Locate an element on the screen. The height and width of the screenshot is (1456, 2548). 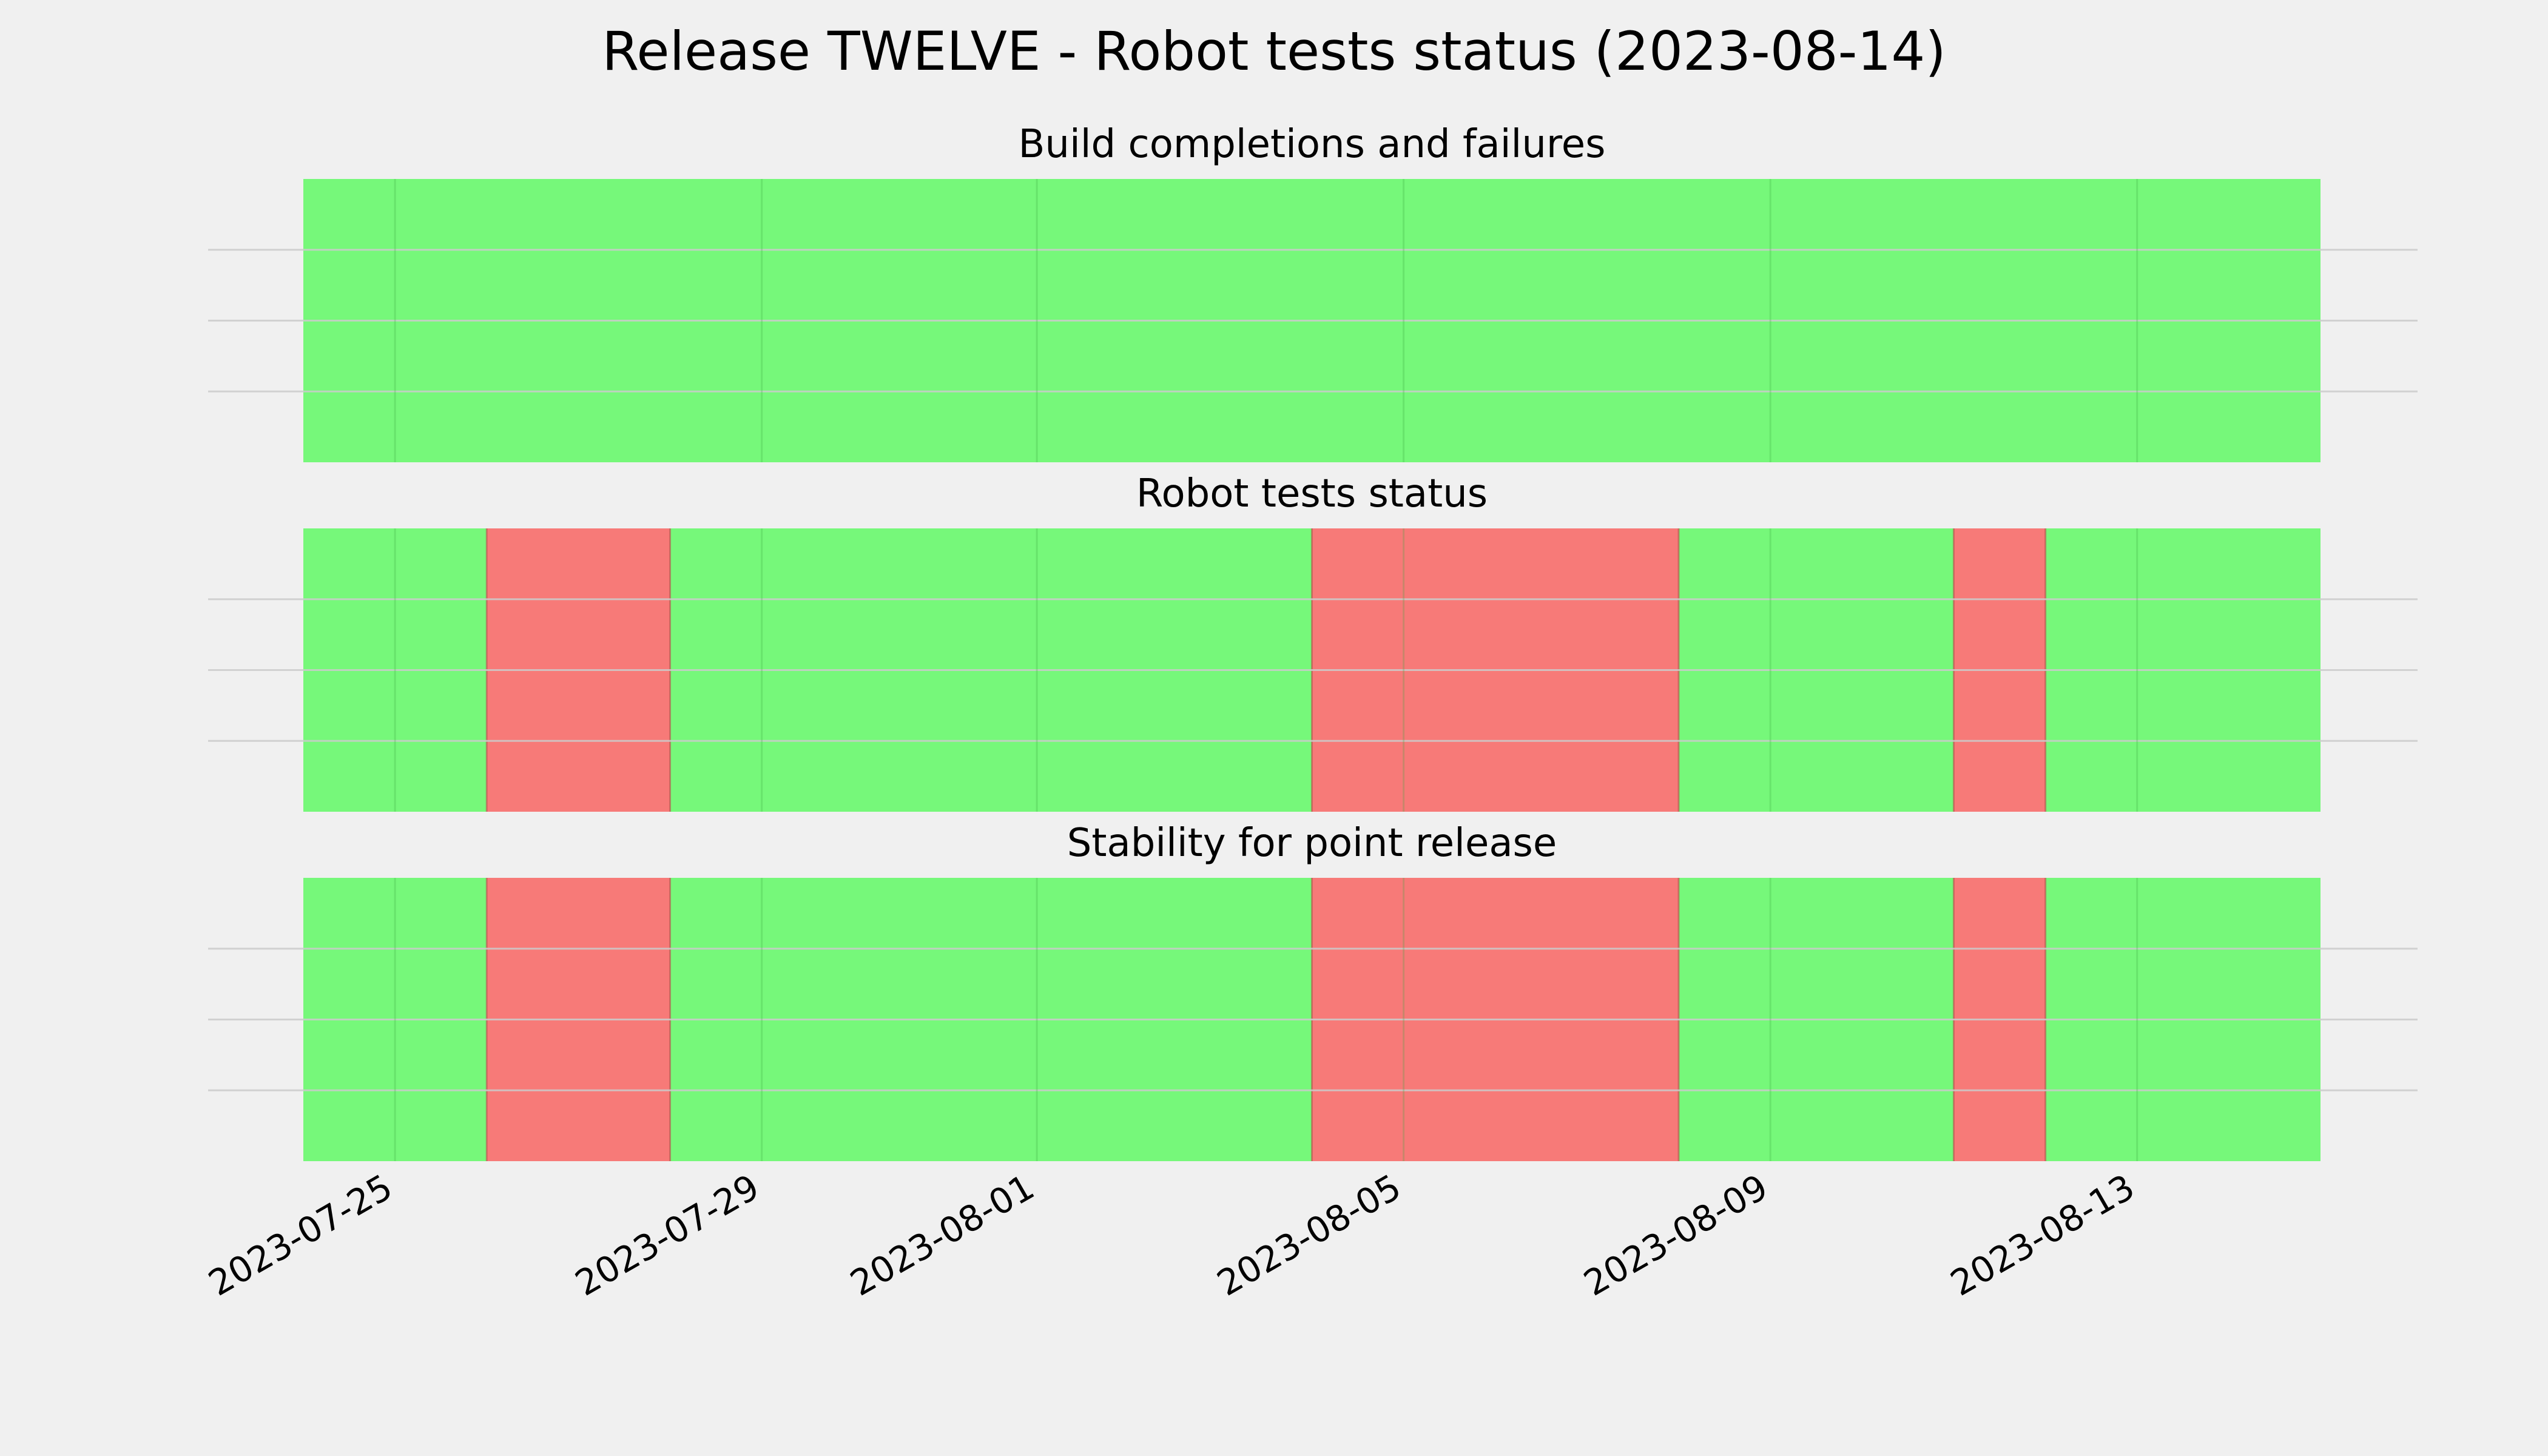
x-tick-label: 2023-07-25 is located at coordinates (300, 1235).